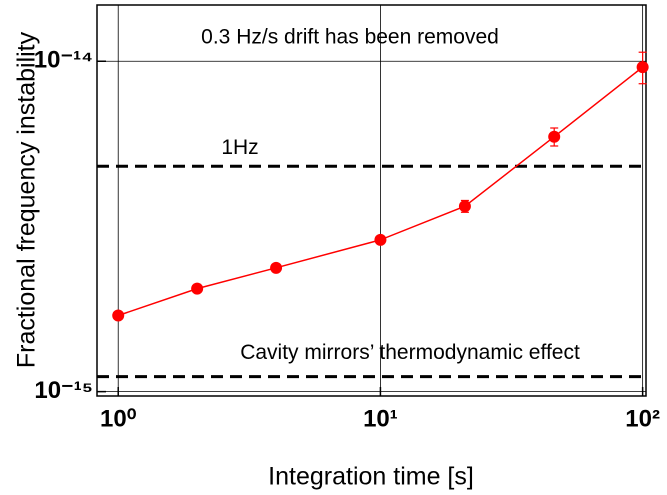 This screenshot has width=667, height=495. What do you see at coordinates (371, 477) in the screenshot?
I see `x-axis-label: Integration time [s]` at bounding box center [371, 477].